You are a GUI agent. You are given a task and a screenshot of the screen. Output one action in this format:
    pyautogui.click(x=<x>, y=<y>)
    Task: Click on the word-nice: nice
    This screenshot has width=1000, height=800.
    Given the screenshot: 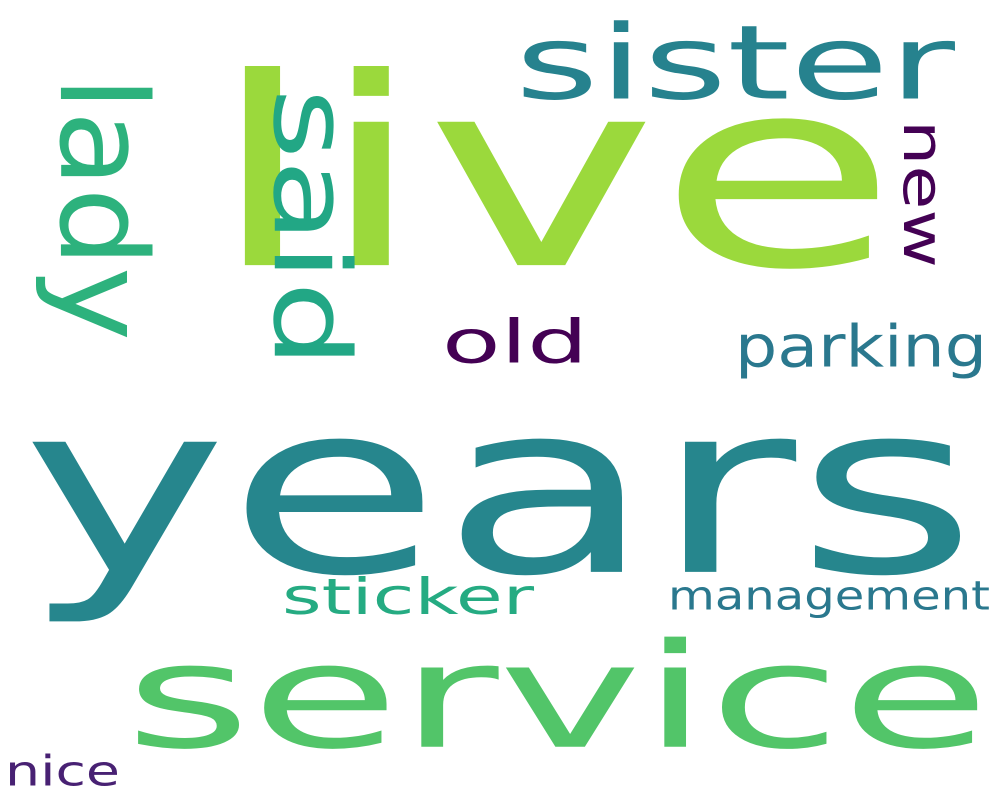 What is the action you would take?
    pyautogui.click(x=63, y=771)
    